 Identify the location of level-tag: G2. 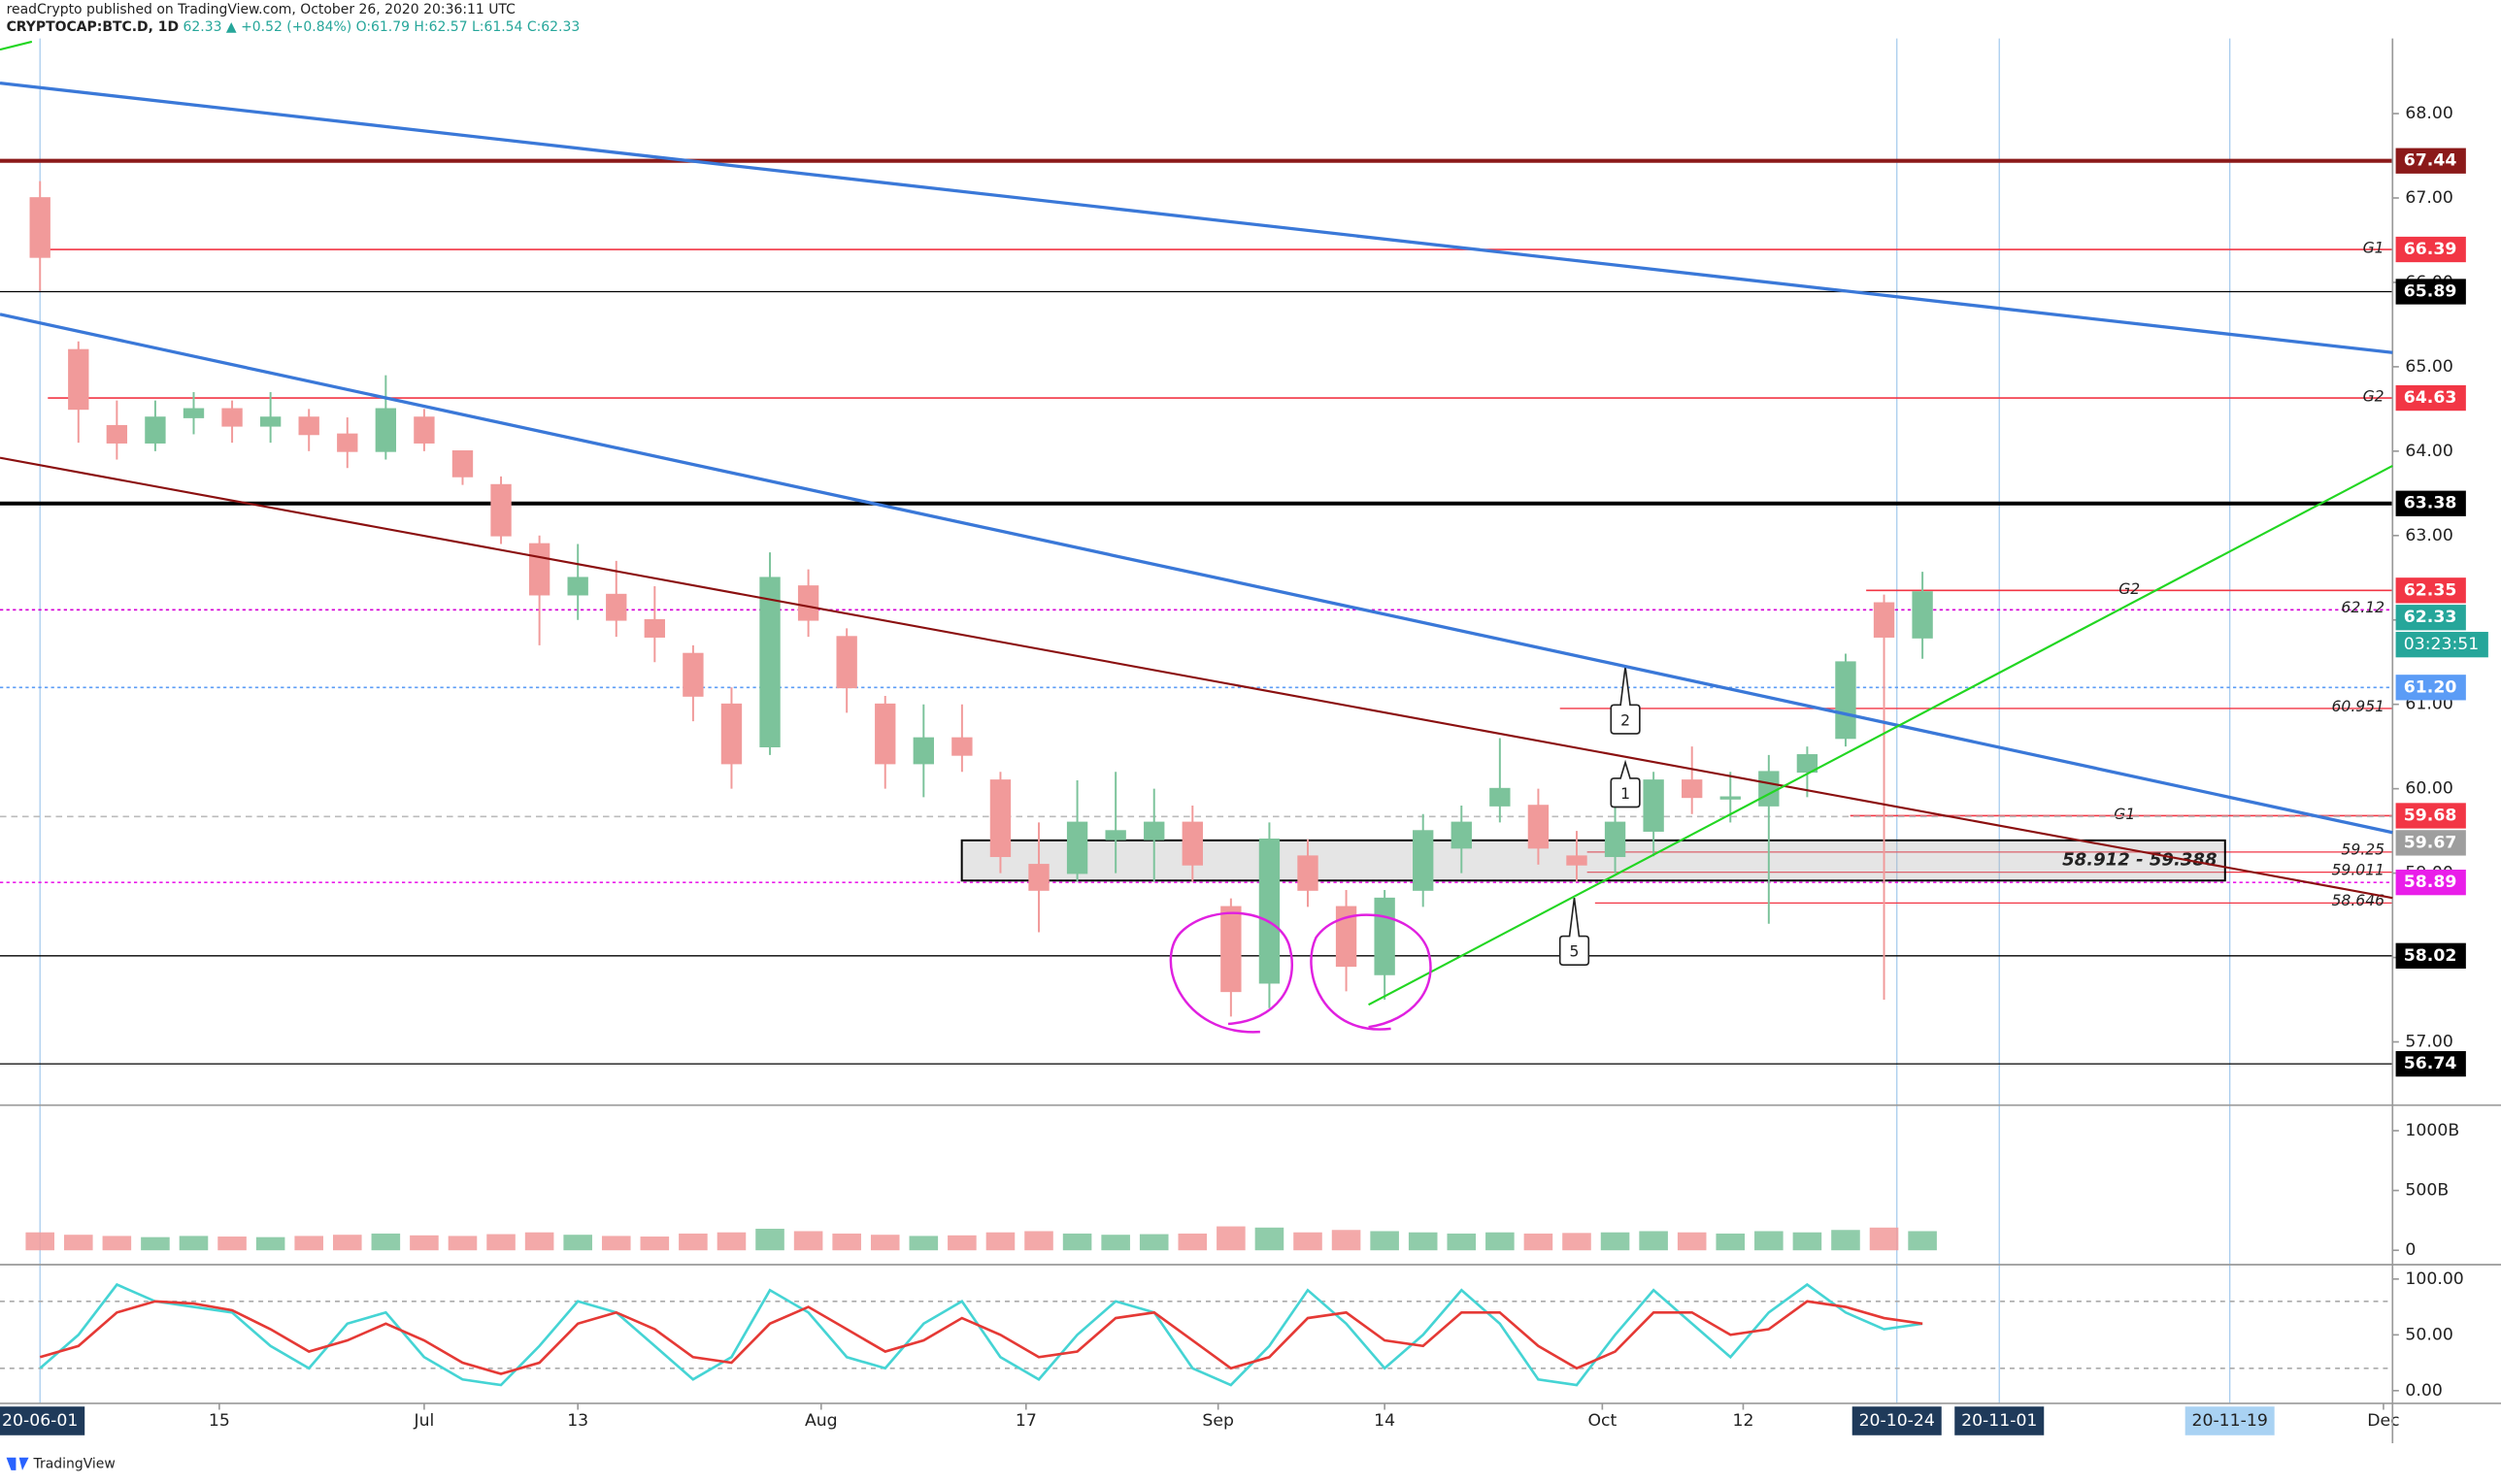
(2373, 397).